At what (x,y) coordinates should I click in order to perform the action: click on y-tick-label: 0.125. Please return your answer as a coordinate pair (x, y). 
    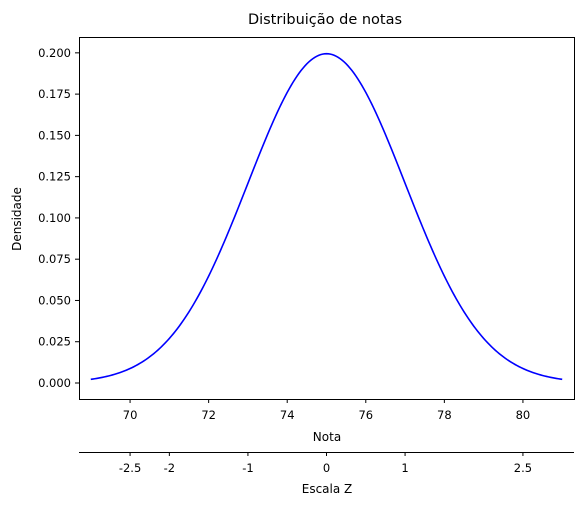
    Looking at the image, I should click on (54, 177).